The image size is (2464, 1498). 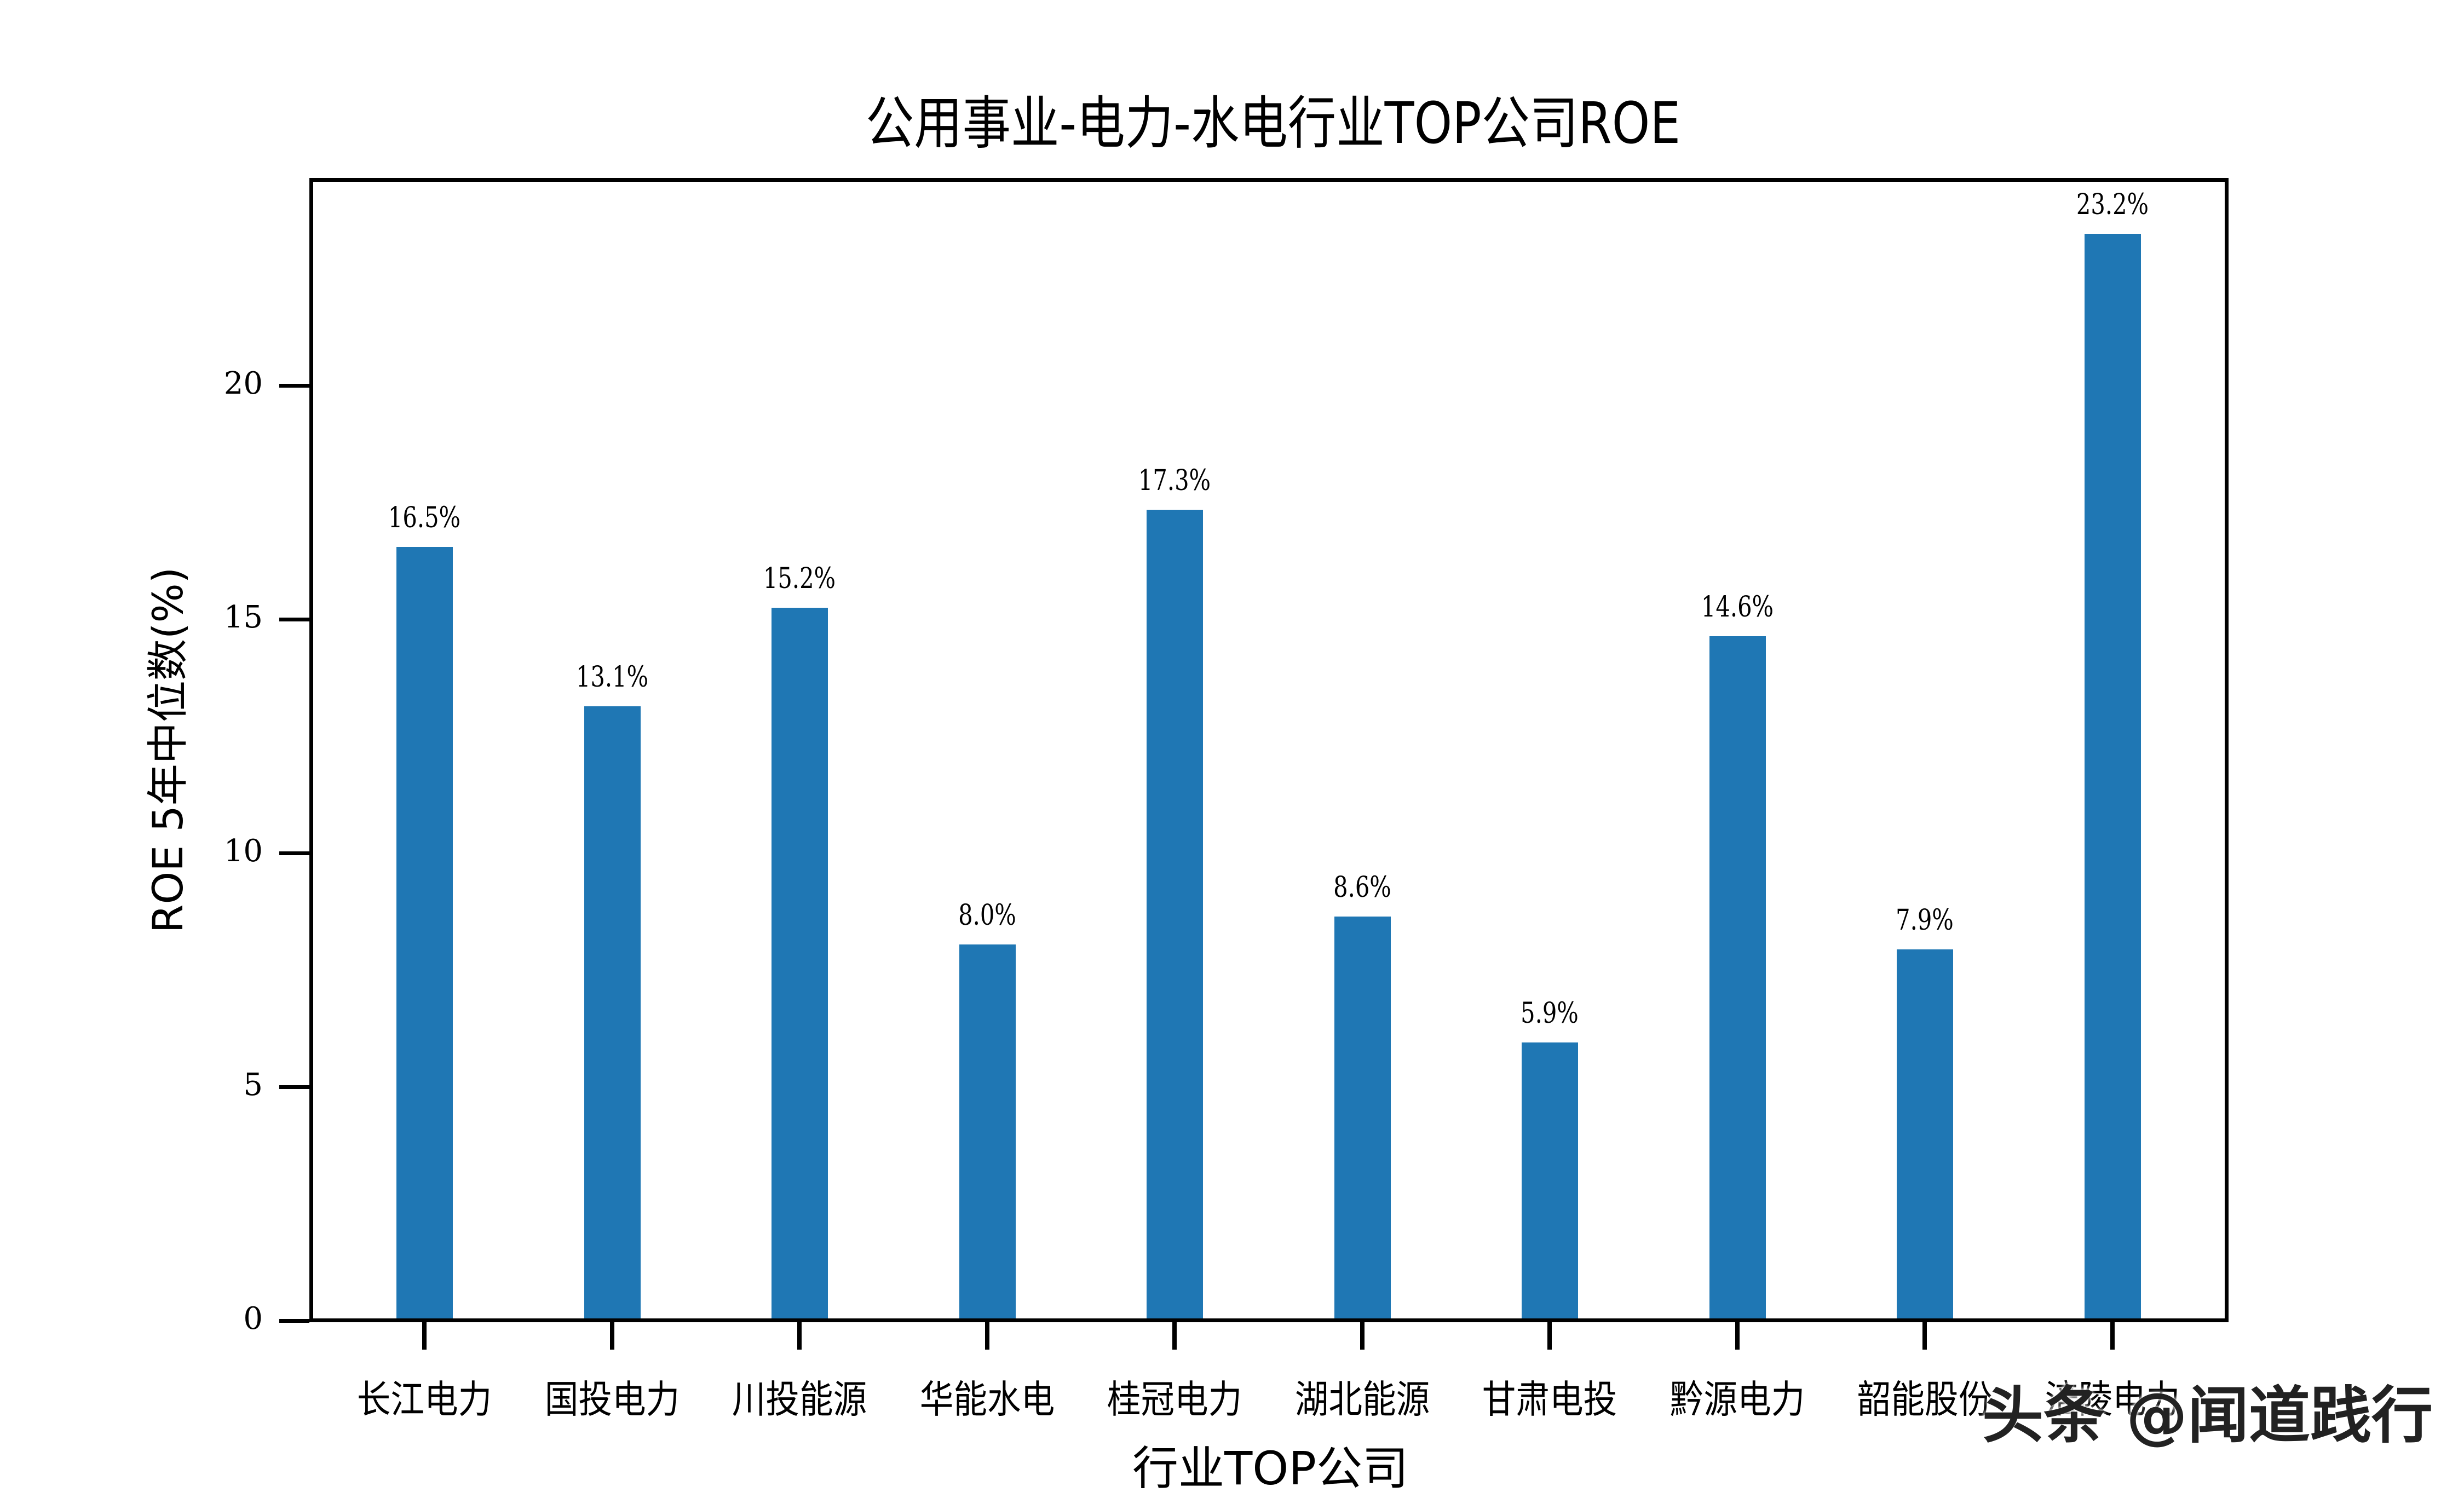 What do you see at coordinates (799, 579) in the screenshot?
I see `value-label: 15.2%` at bounding box center [799, 579].